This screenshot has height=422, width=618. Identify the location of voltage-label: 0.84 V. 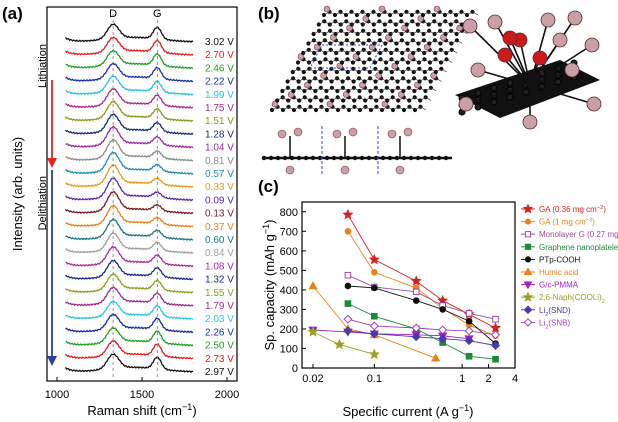
(219, 253).